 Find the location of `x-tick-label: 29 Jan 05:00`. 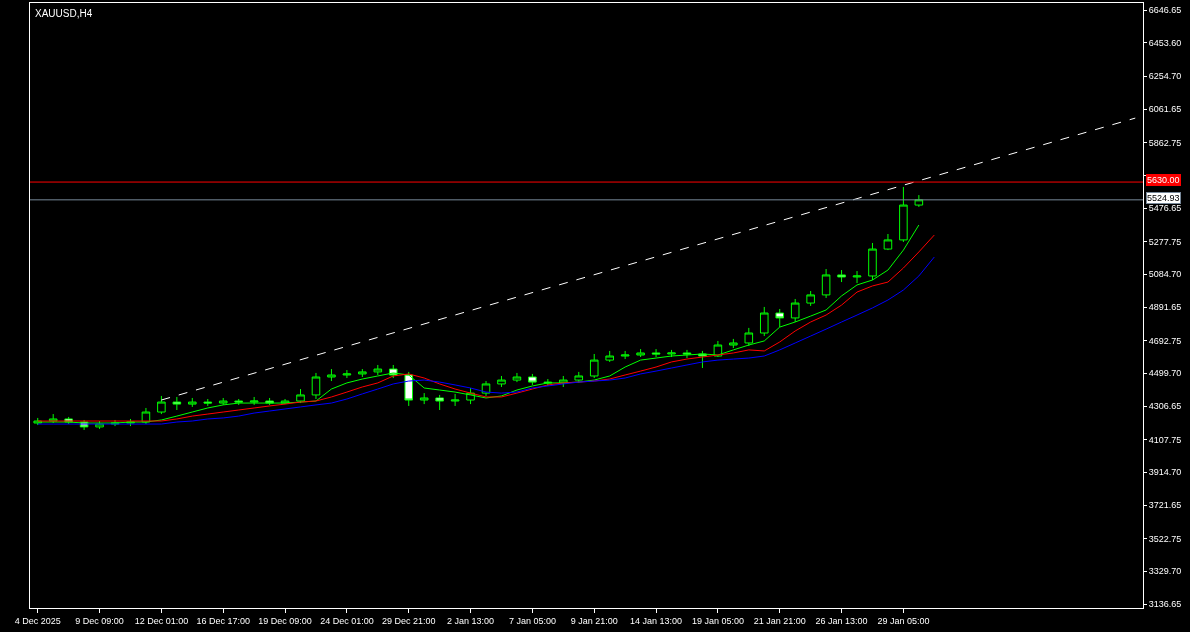

x-tick-label: 29 Jan 05:00 is located at coordinates (903, 620).